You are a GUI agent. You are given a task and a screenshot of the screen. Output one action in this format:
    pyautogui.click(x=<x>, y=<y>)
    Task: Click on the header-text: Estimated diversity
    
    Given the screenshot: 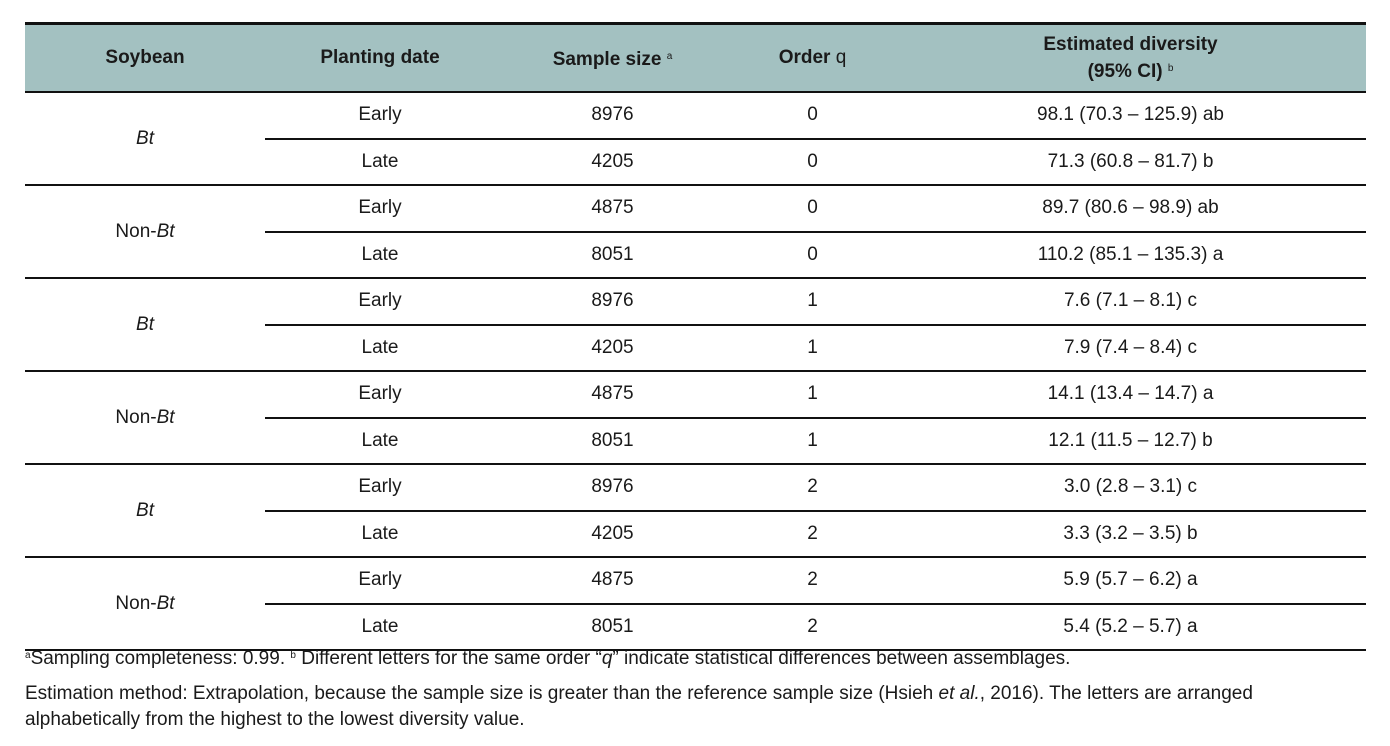 What is the action you would take?
    pyautogui.click(x=1130, y=44)
    